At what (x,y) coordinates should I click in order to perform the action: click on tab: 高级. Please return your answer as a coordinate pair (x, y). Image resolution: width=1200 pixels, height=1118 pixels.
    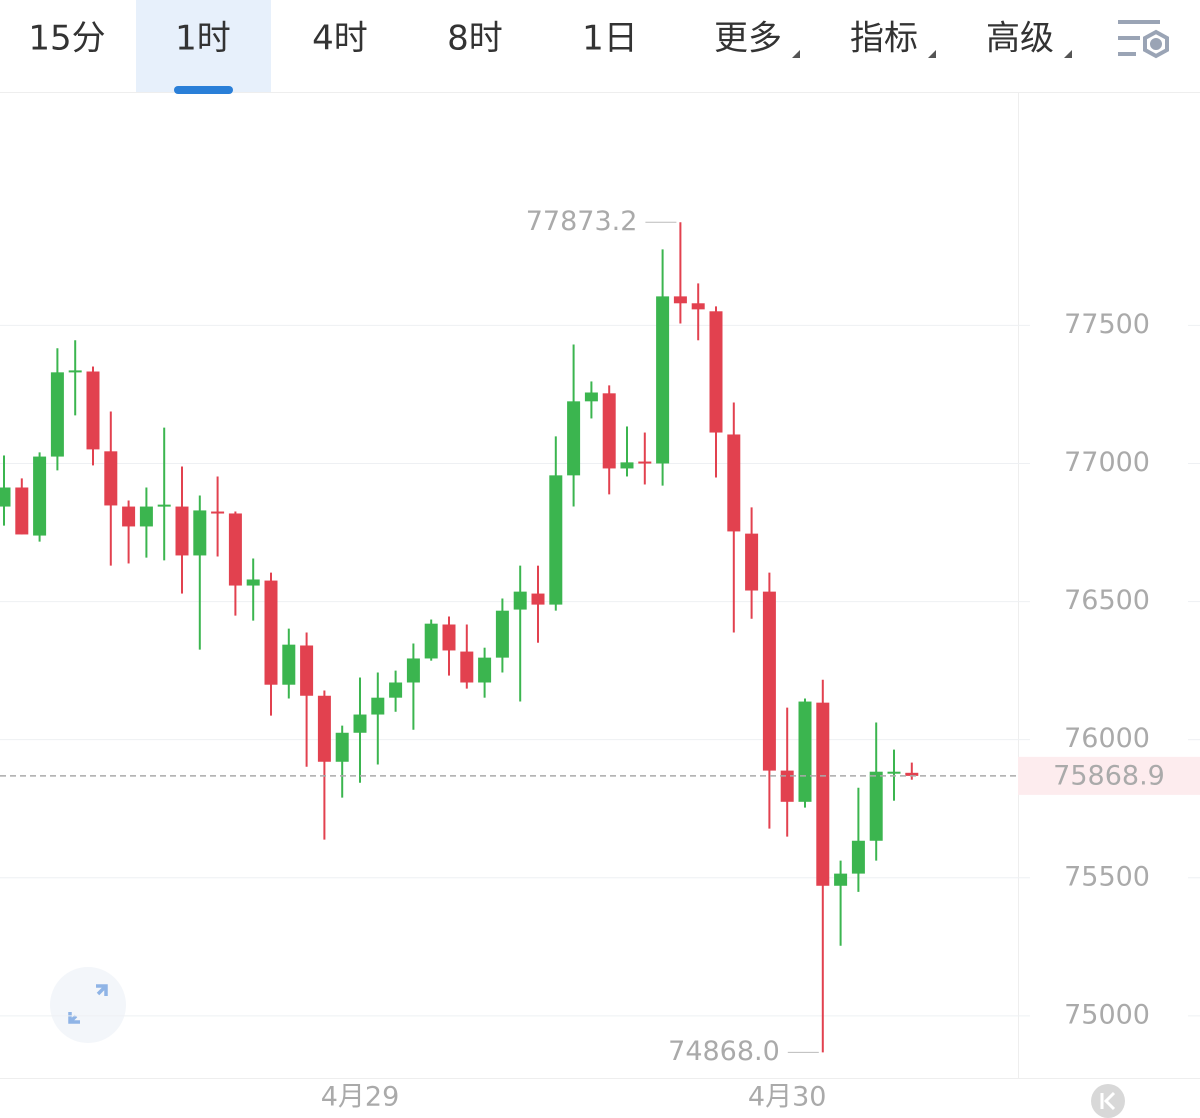
    Looking at the image, I should click on (1020, 39).